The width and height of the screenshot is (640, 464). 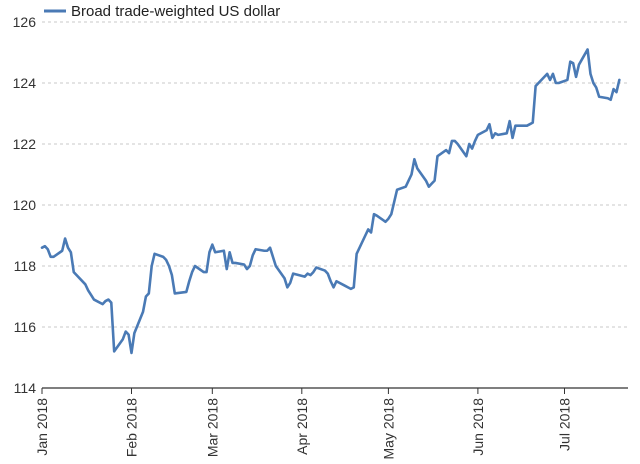 What do you see at coordinates (25, 83) in the screenshot?
I see `y-tick-label: 124` at bounding box center [25, 83].